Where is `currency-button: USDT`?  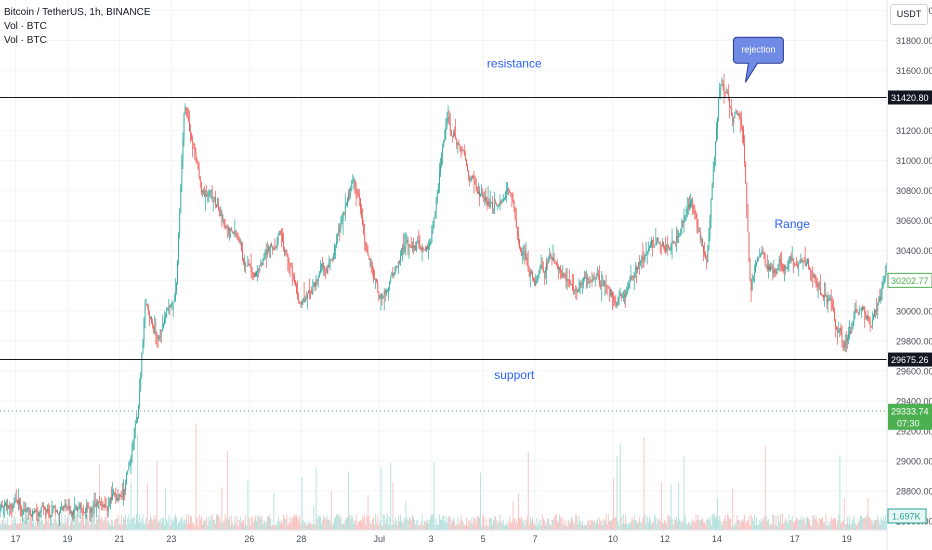
currency-button: USDT is located at coordinates (909, 14).